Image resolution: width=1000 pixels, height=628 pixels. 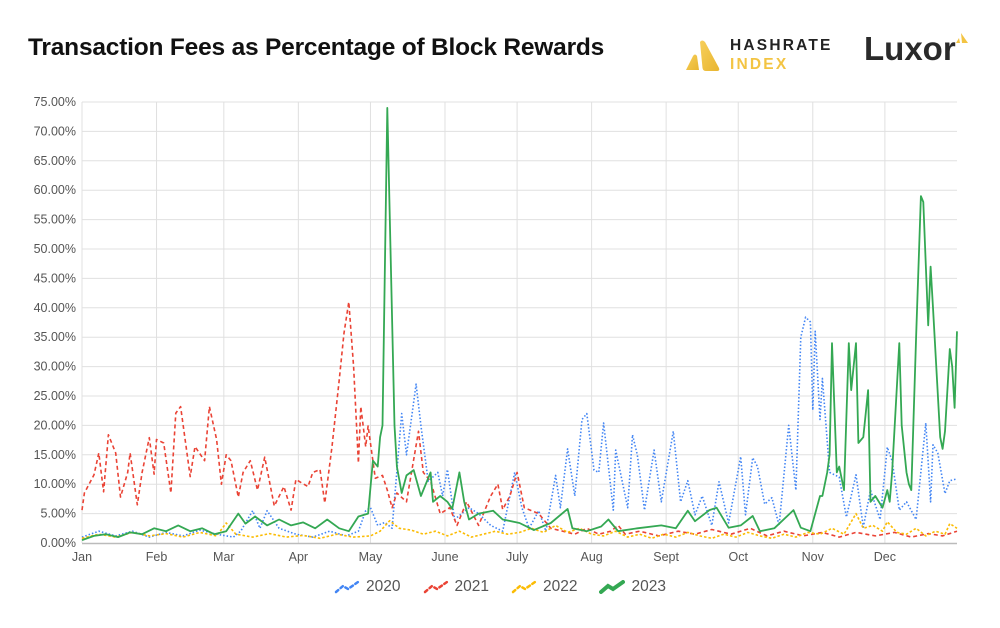 I want to click on x-tick-label: July, so click(x=517, y=557).